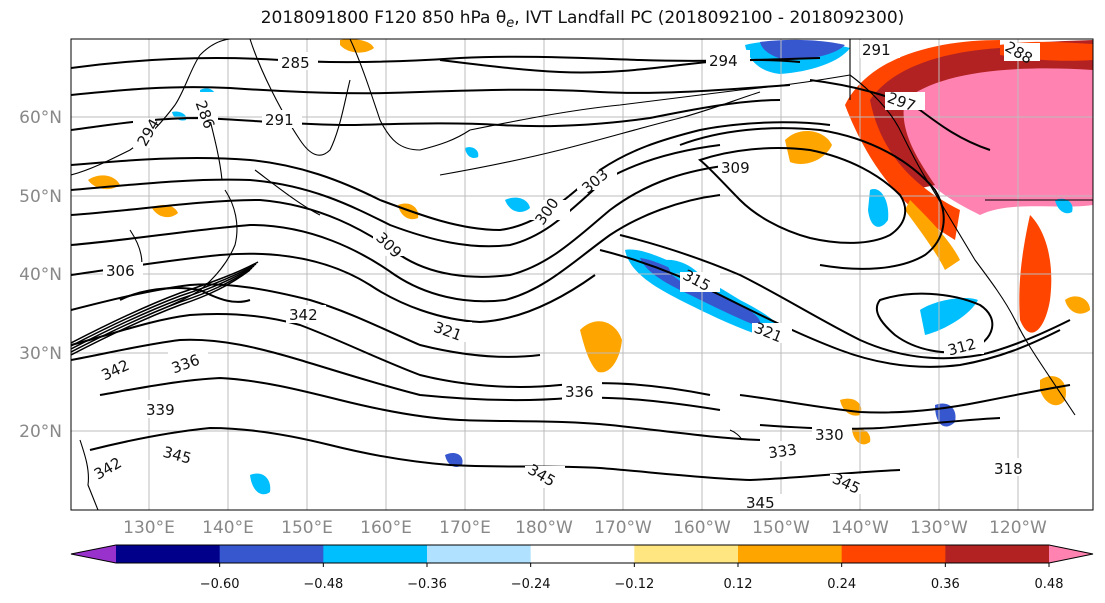 The width and height of the screenshot is (1105, 603). I want to click on lon-tick: 150°W, so click(781, 528).